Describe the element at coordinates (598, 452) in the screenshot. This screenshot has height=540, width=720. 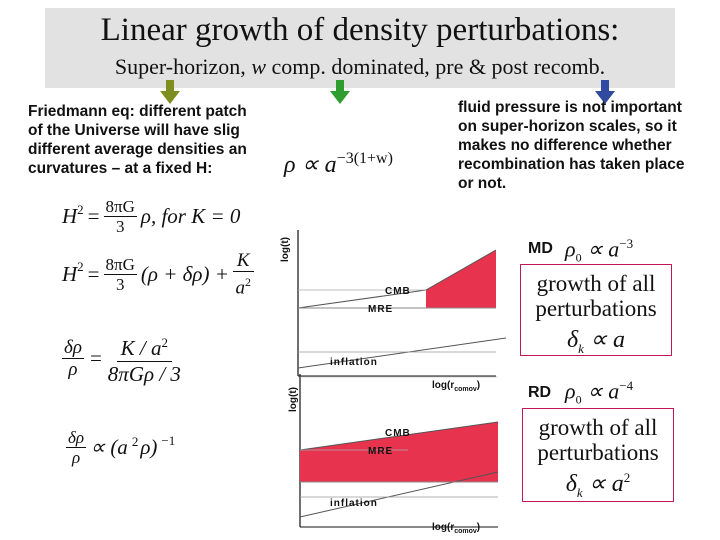
I see `rd-box-line2: perturbations` at that location.